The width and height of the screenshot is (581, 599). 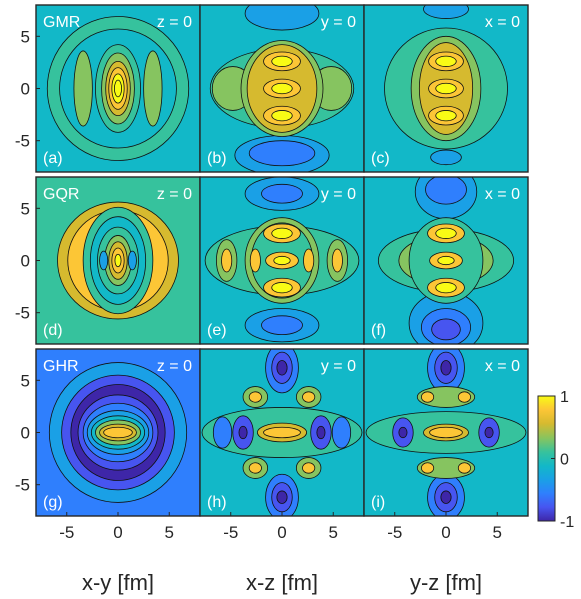 I want to click on x-axis-label: x-y [fm], so click(x=118, y=582).